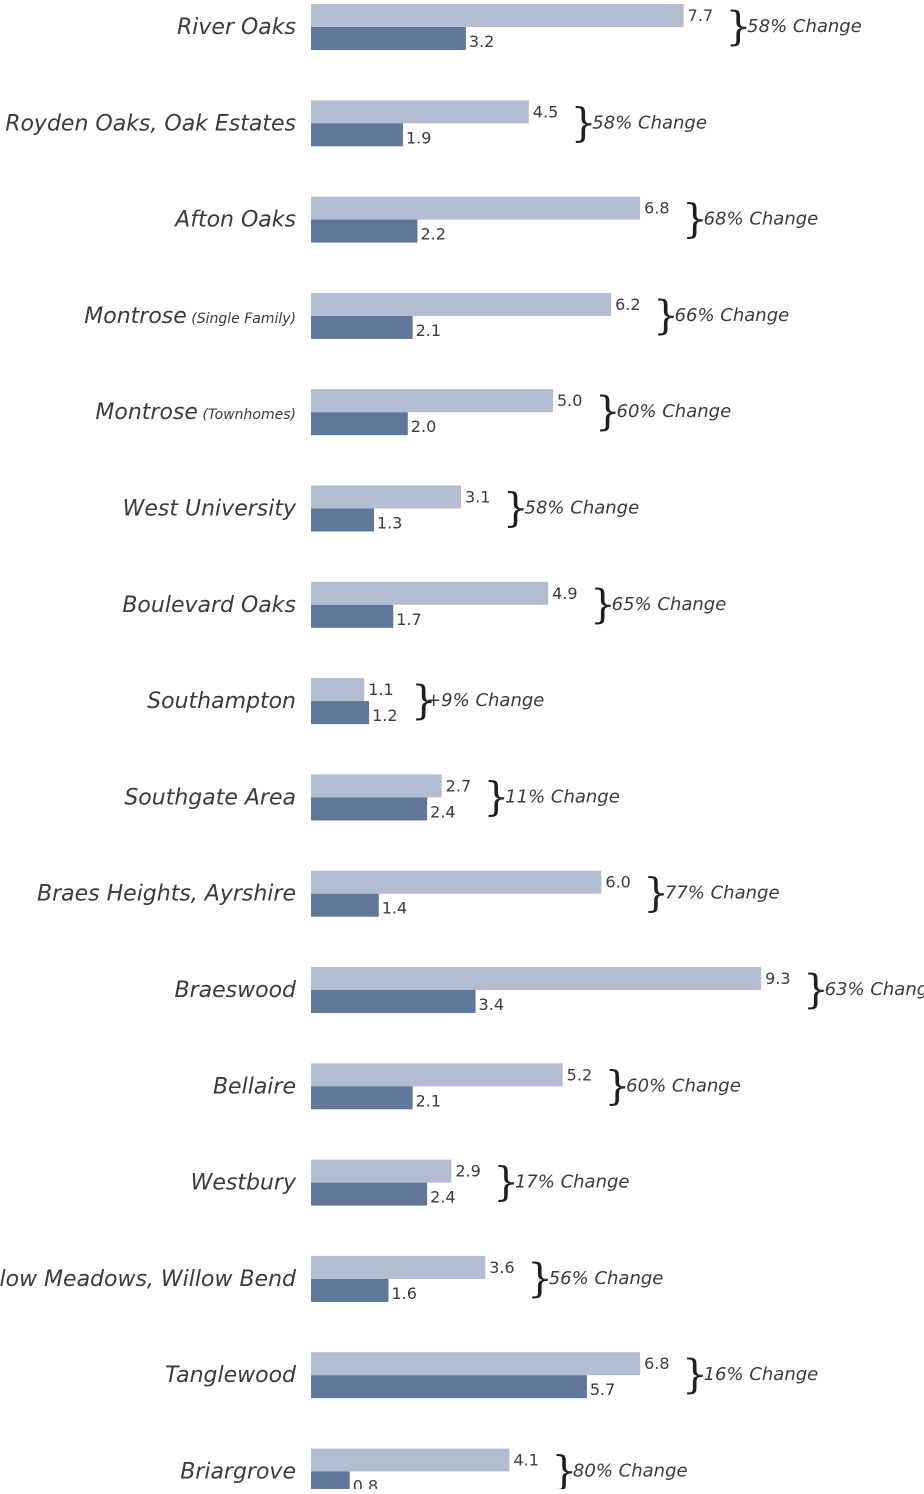 Image resolution: width=924 pixels, height=1494 pixels. Describe the element at coordinates (467, 1171) in the screenshot. I see `value-label-series-1: 2.9` at that location.